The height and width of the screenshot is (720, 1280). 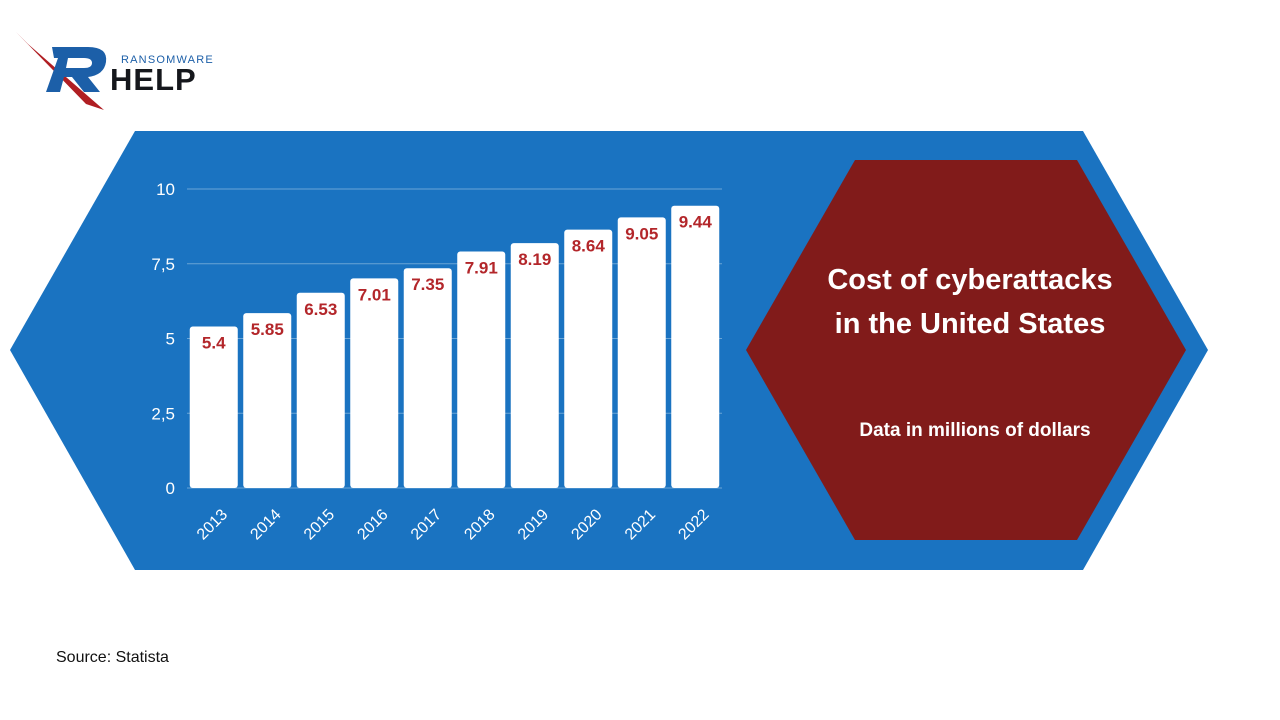 I want to click on bar-value-label: 8.64, so click(x=589, y=246).